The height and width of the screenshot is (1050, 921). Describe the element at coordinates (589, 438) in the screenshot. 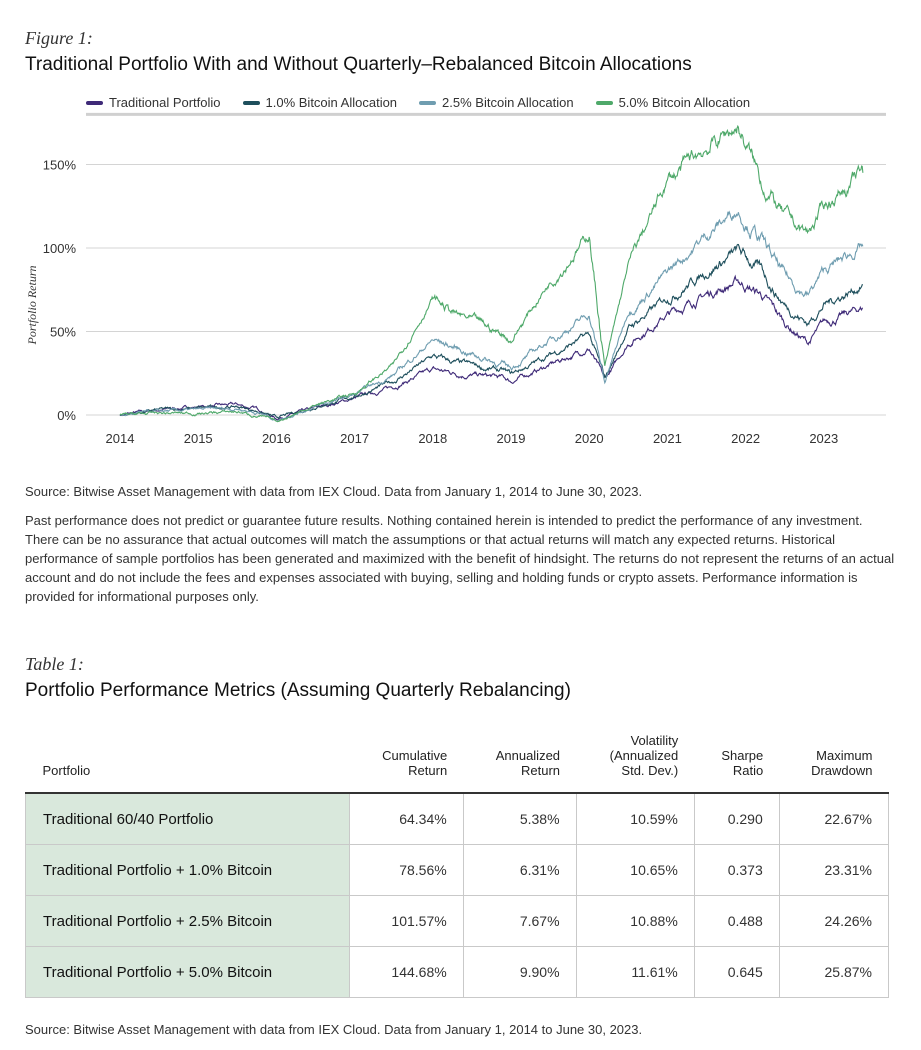

I see `x-tick-label: 2020` at that location.